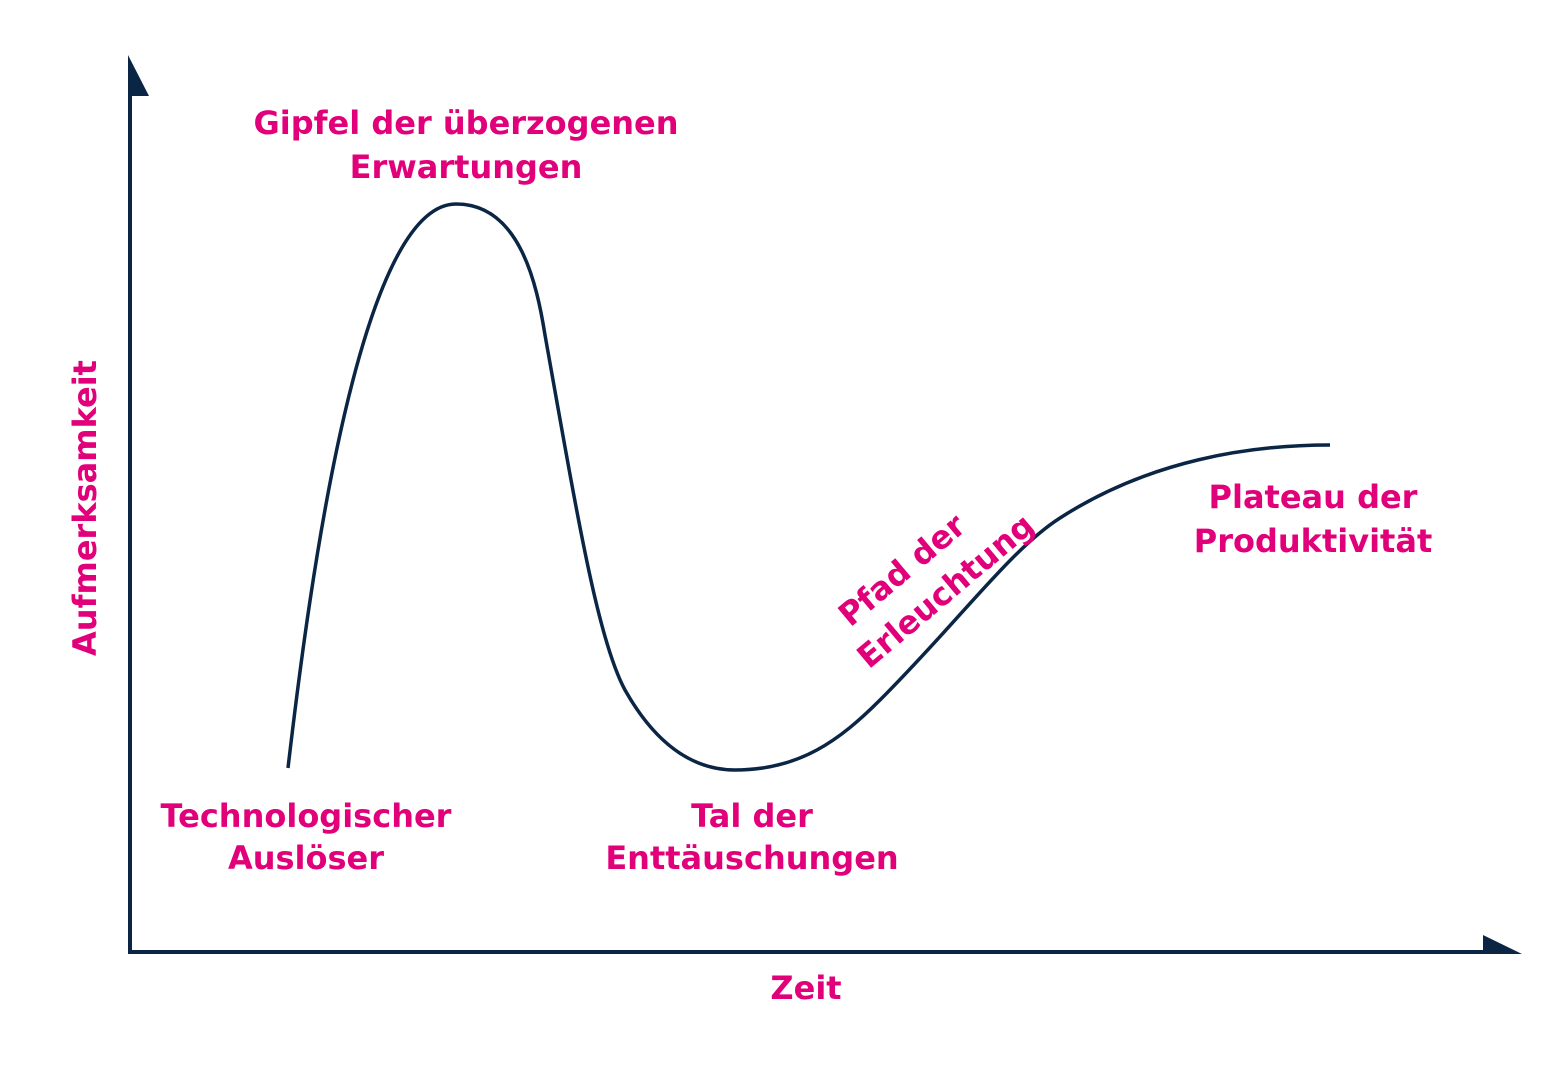  What do you see at coordinates (138, 75) in the screenshot?
I see `y-axis-arrow` at bounding box center [138, 75].